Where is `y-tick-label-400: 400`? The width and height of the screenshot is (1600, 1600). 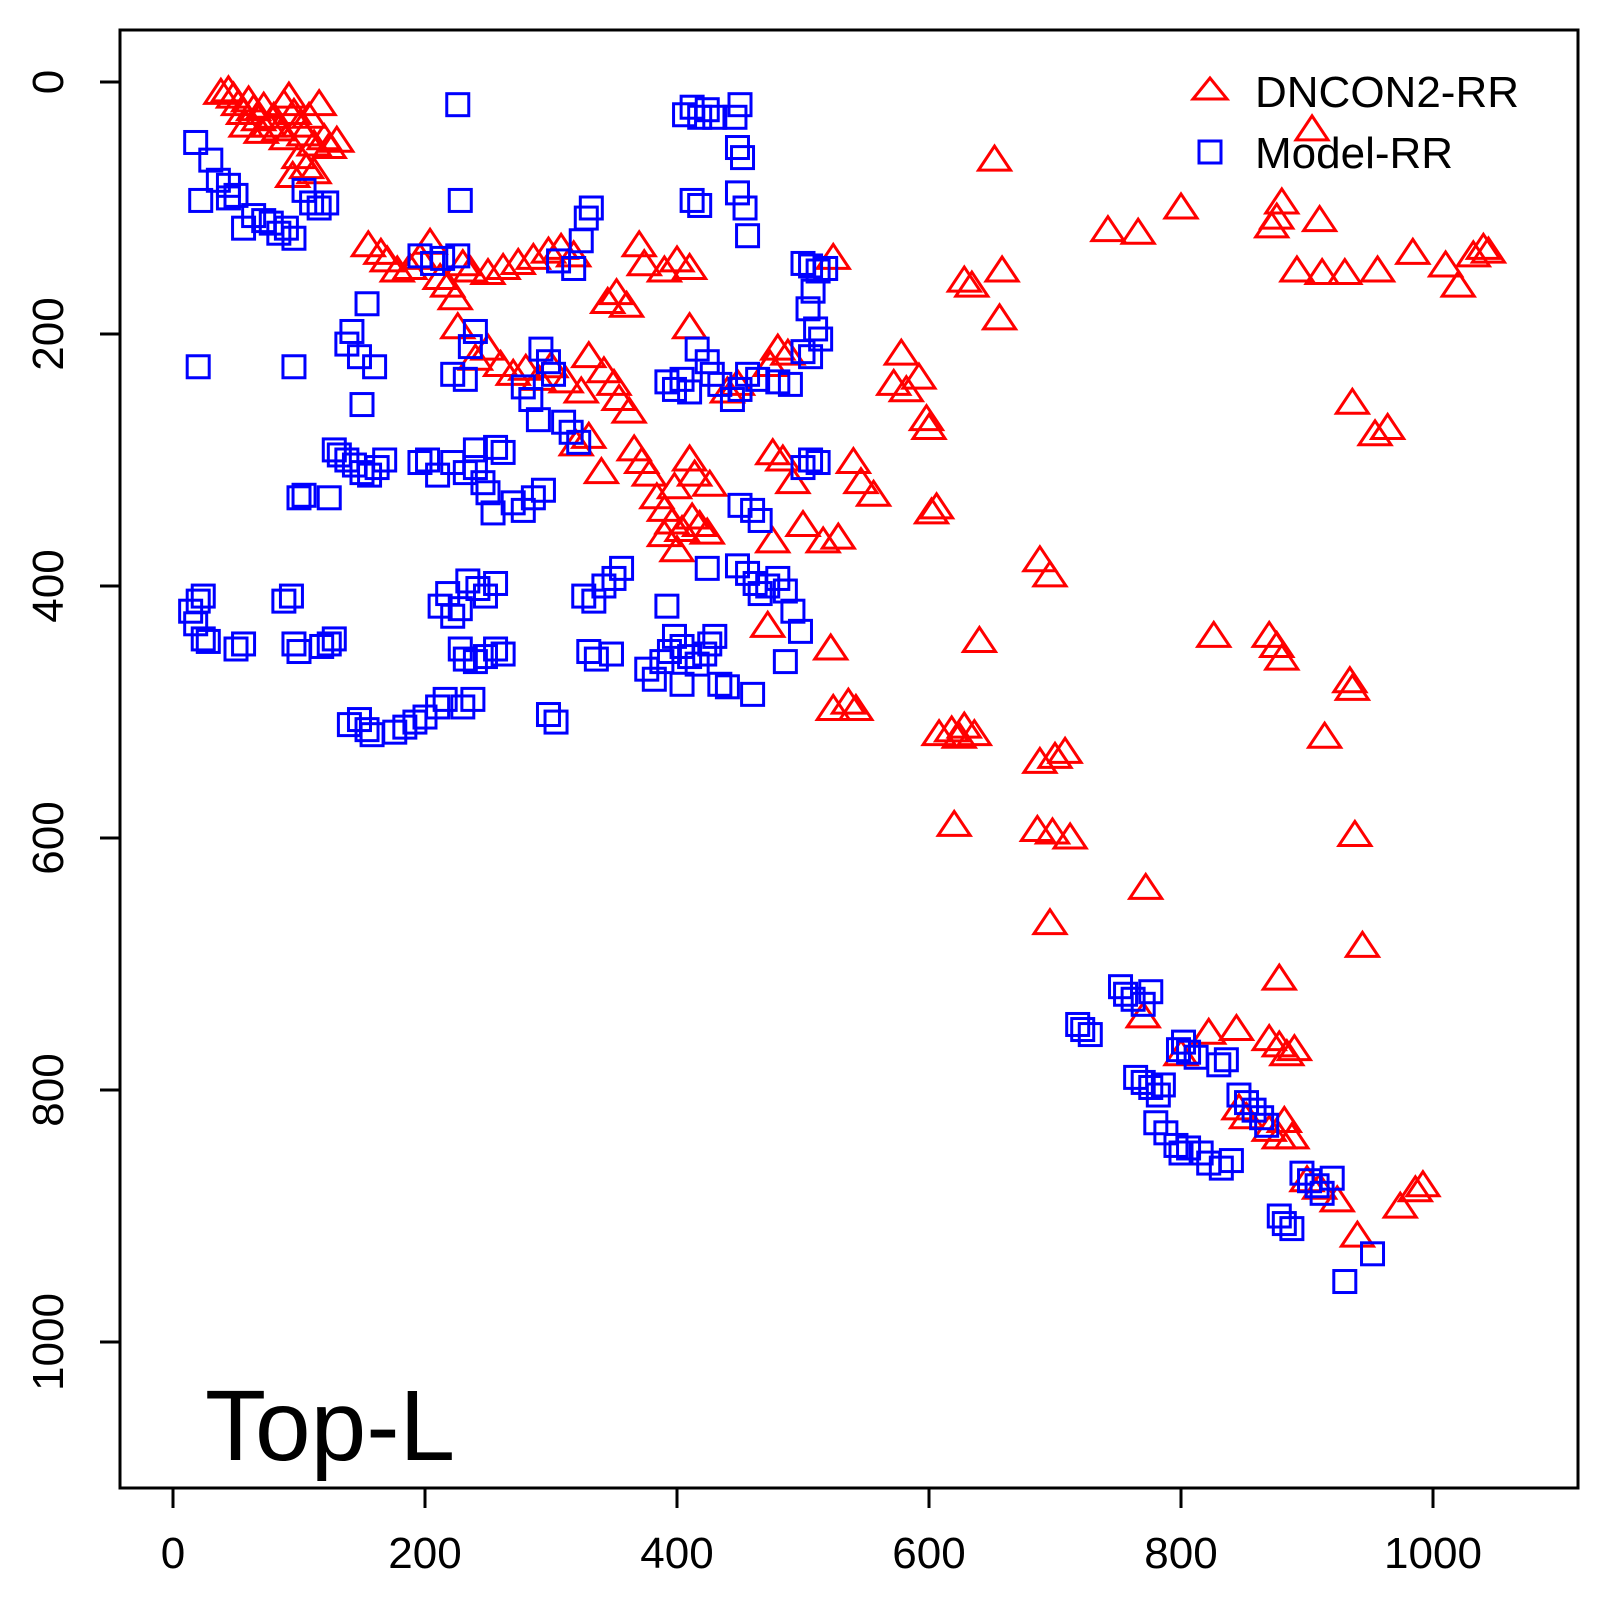 y-tick-label-400: 400 is located at coordinates (48, 585).